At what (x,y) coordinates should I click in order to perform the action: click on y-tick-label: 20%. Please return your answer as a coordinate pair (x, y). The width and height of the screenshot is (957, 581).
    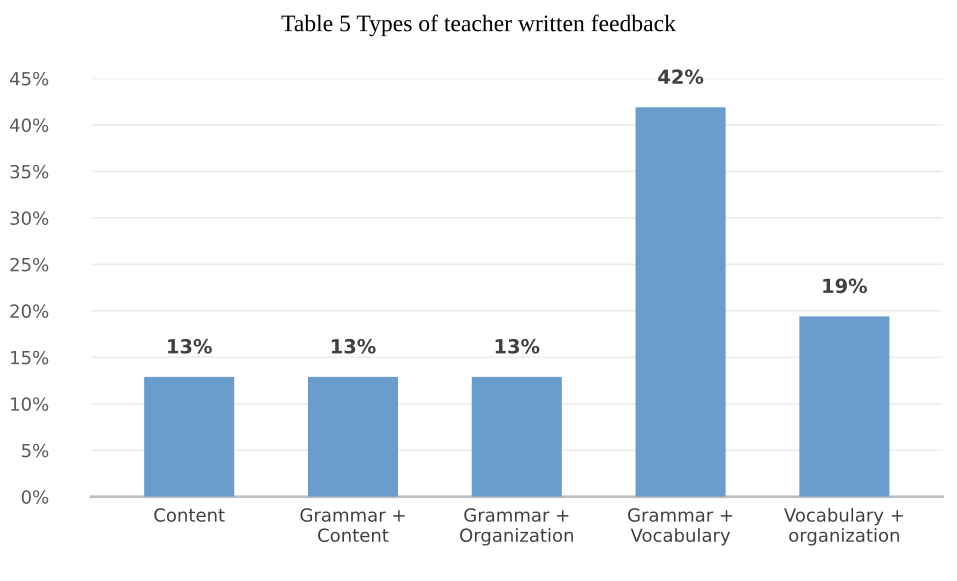
    Looking at the image, I should click on (29, 311).